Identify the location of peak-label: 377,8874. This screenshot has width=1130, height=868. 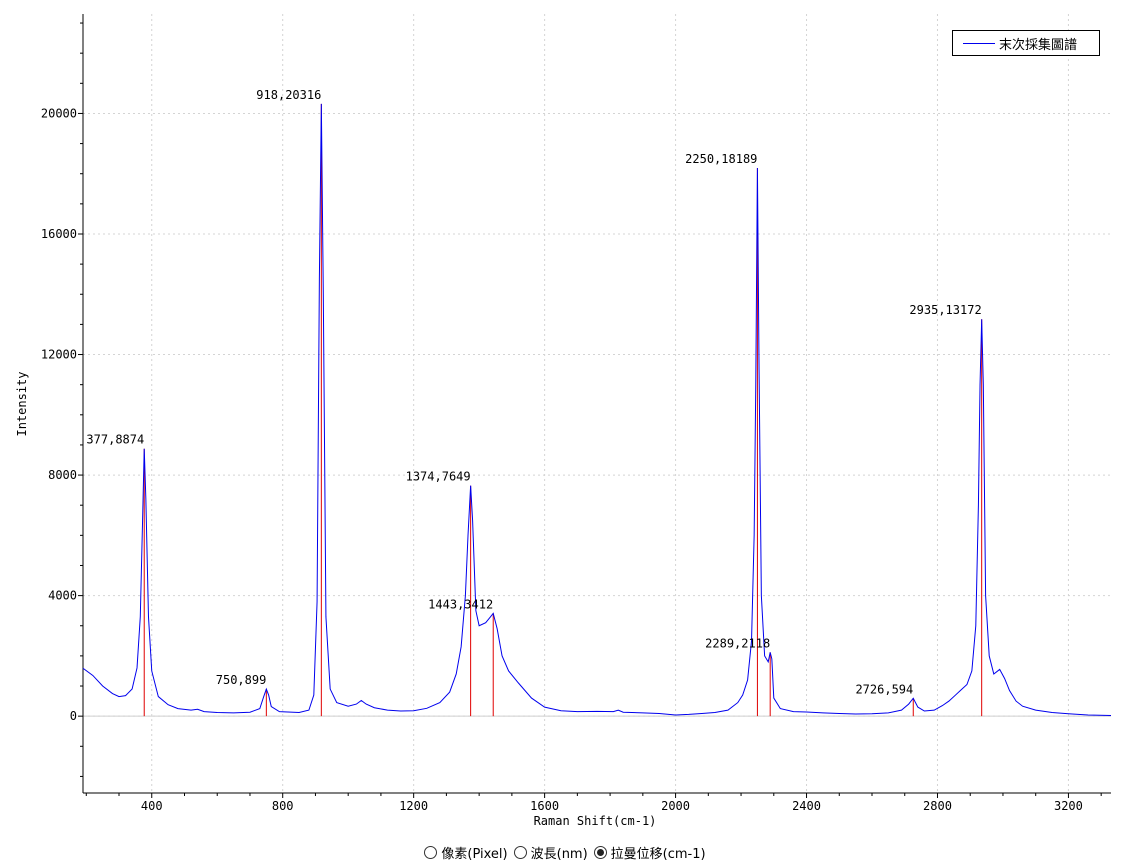
(115, 440).